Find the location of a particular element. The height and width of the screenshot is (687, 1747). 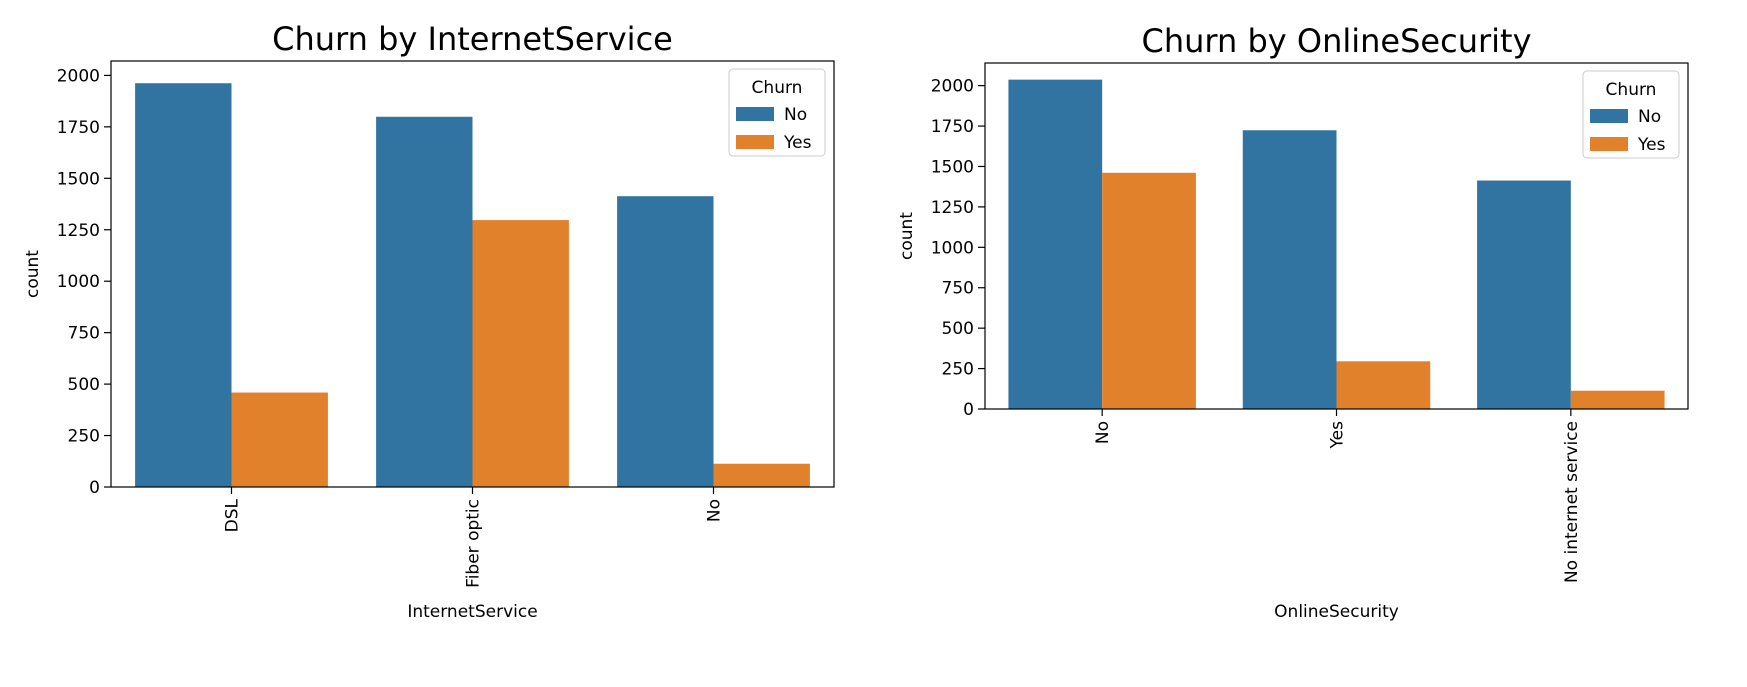

x-tick-label: DSL is located at coordinates (233, 515).